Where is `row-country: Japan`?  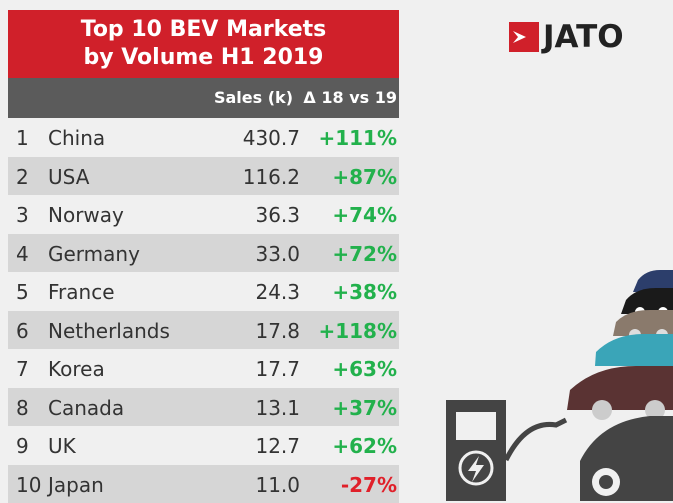 row-country: Japan is located at coordinates (76, 485).